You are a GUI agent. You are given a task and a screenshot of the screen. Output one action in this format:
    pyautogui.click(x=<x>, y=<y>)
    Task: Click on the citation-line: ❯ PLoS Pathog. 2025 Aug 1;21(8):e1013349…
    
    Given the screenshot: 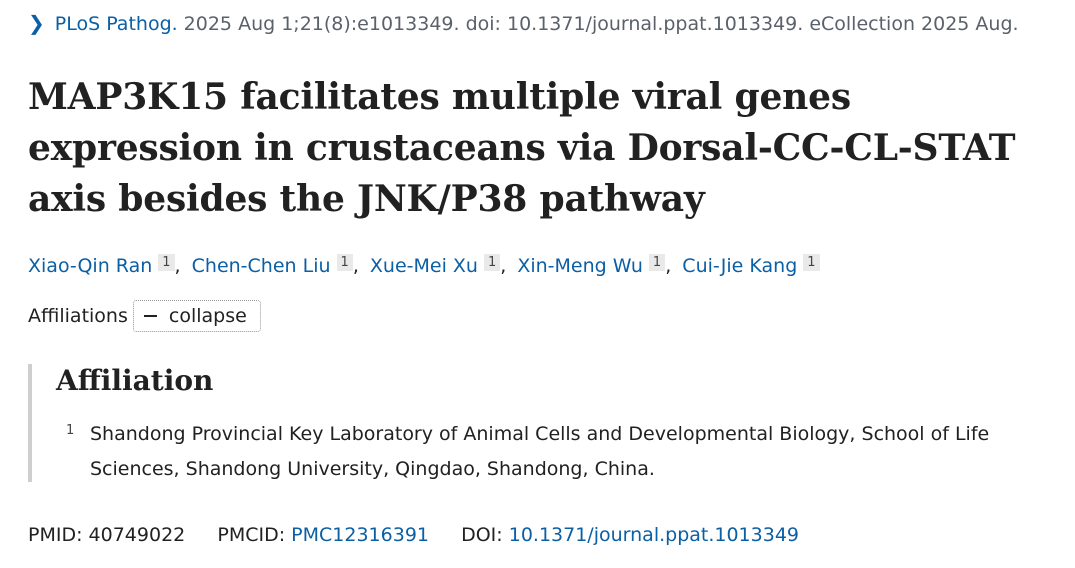 What is the action you would take?
    pyautogui.click(x=523, y=23)
    